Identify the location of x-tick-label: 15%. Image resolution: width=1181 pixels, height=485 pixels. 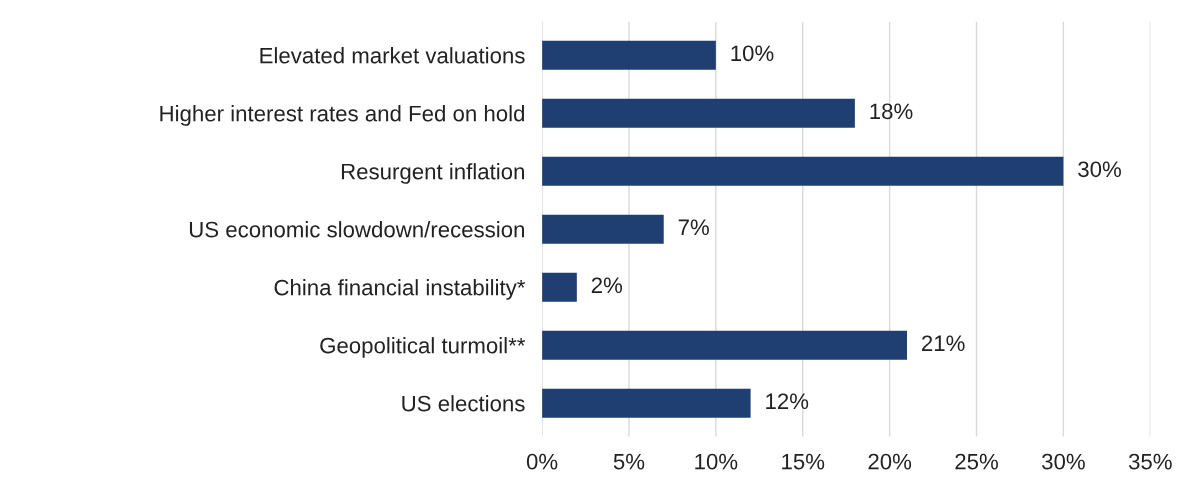
(803, 461).